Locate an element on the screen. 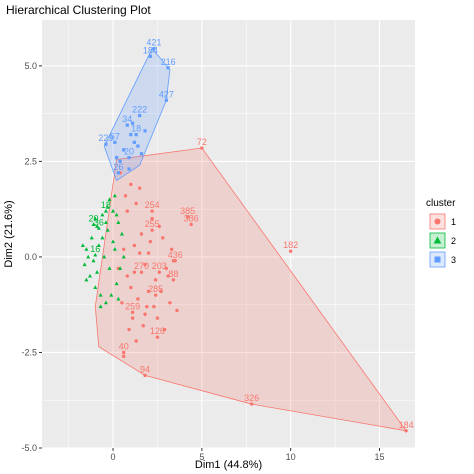  point-label: 386 is located at coordinates (191, 218).